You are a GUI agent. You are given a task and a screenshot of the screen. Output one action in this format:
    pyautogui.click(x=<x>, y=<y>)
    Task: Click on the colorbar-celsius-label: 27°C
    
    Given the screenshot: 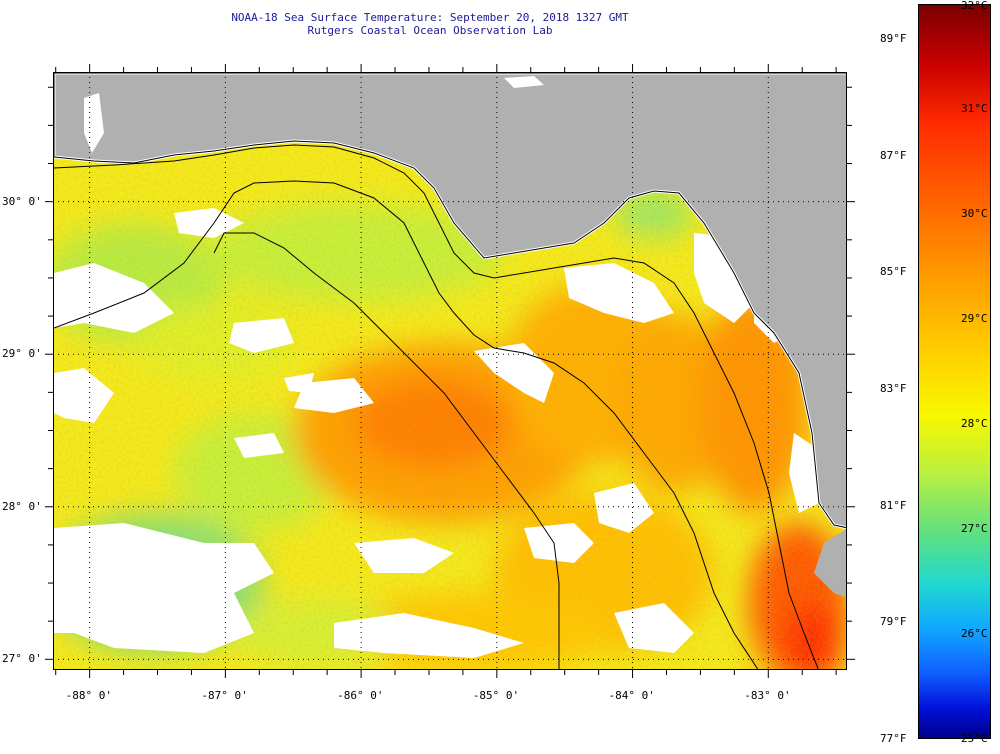 What is the action you would take?
    pyautogui.click(x=974, y=528)
    